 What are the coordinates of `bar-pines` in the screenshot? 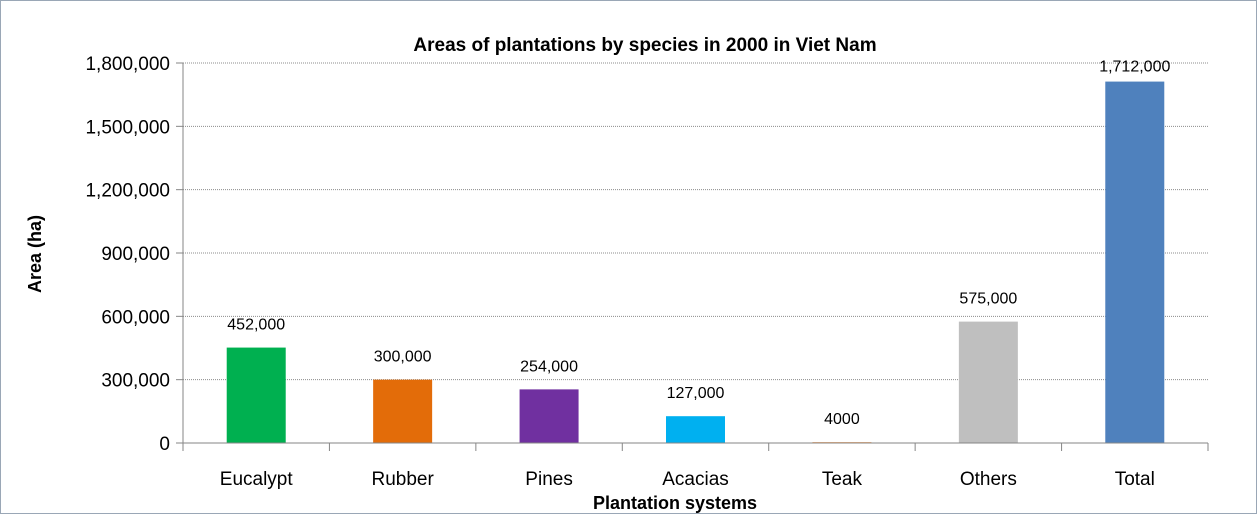 It's located at (549, 416).